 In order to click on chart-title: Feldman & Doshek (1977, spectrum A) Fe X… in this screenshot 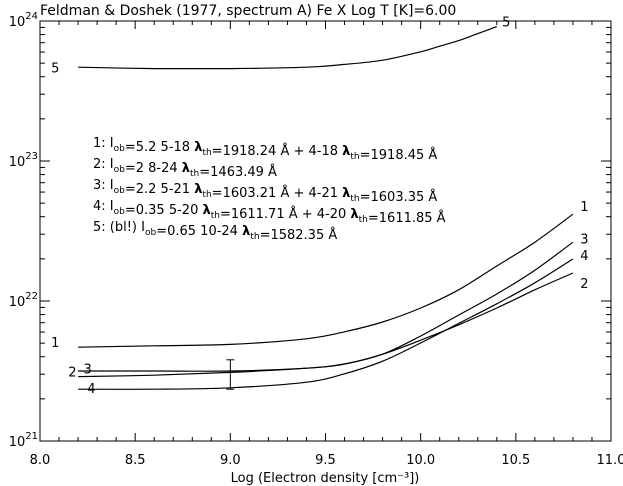, I will do `click(248, 11)`.